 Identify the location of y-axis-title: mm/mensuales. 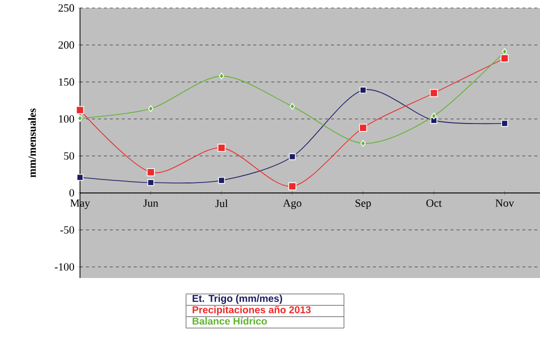
(32, 143).